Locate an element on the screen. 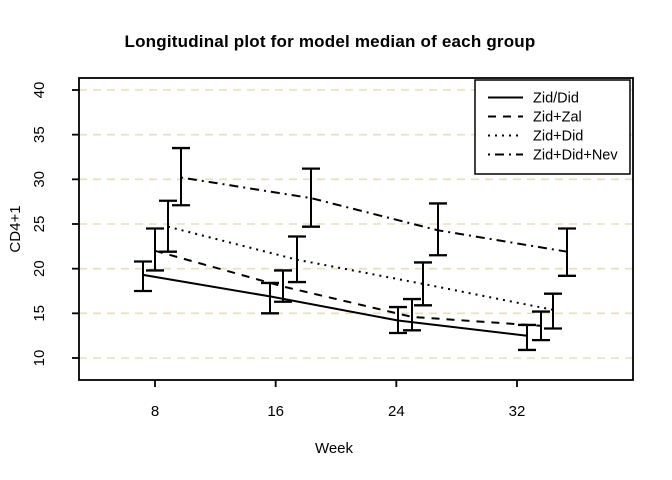 Image resolution: width=672 pixels, height=480 pixels. y-tick-label: 30 is located at coordinates (39, 179).